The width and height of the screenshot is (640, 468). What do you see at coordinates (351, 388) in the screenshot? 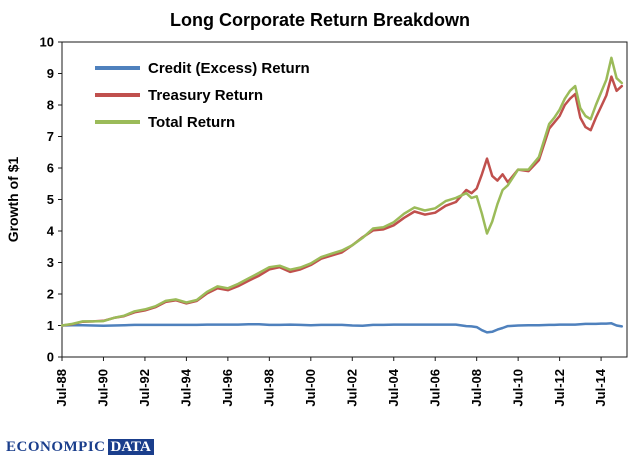
I see `x-tick-label: Jul-02` at bounding box center [351, 388].